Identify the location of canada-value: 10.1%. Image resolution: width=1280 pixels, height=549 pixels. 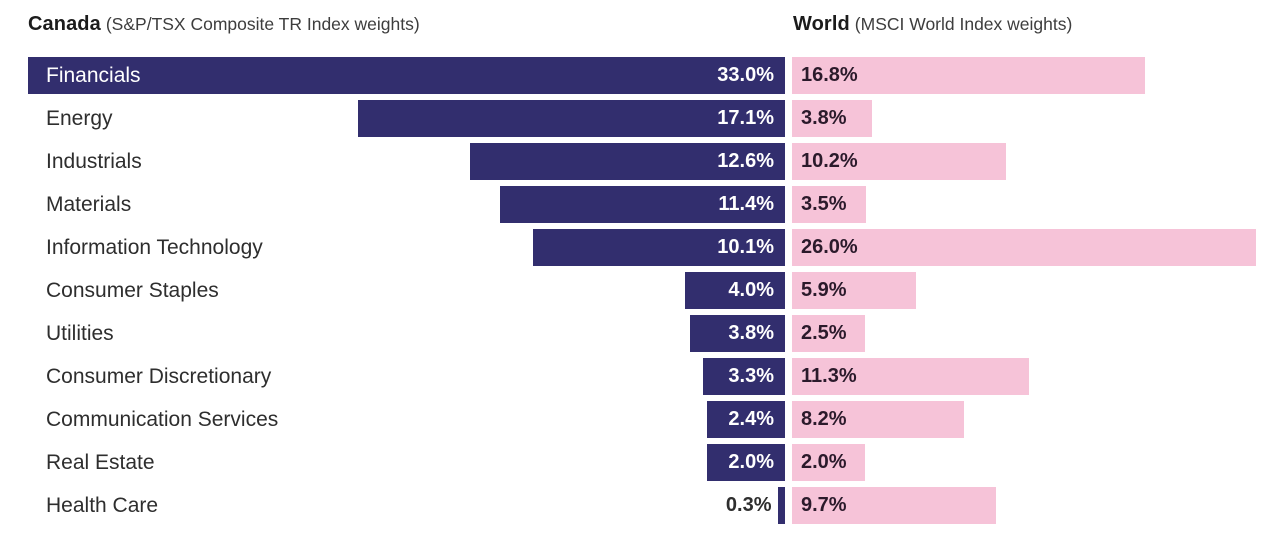
(745, 247).